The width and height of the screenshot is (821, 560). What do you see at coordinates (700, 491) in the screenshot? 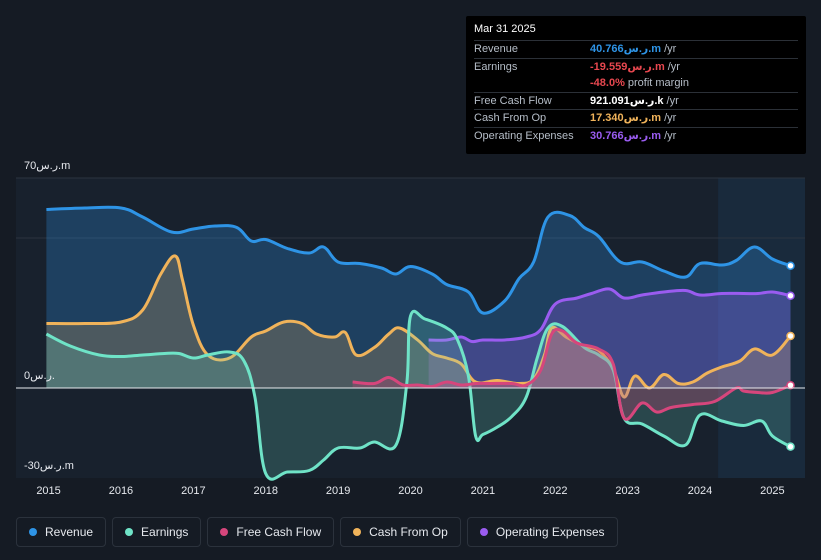
I see `x-tick-label: 2024` at bounding box center [700, 491].